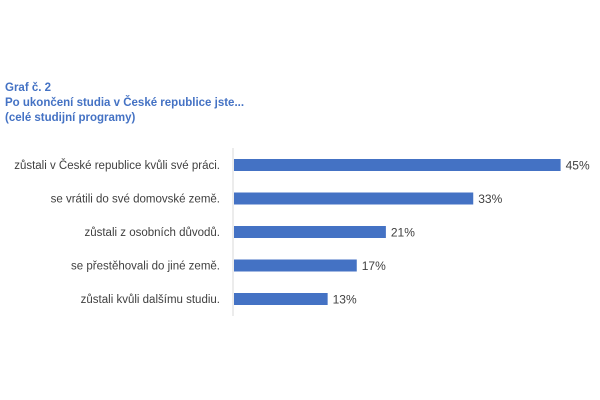 The image size is (600, 400). Describe the element at coordinates (490, 199) in the screenshot. I see `data-label: 33%` at that location.